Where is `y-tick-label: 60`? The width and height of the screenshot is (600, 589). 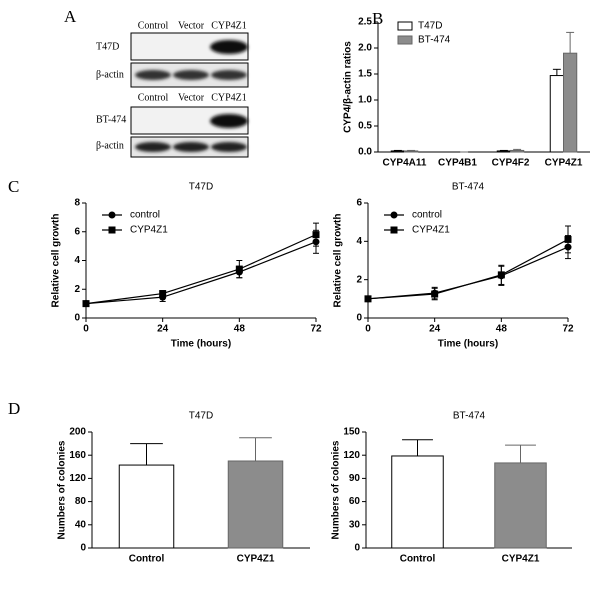
y-tick-label: 60 is located at coordinates (355, 501).